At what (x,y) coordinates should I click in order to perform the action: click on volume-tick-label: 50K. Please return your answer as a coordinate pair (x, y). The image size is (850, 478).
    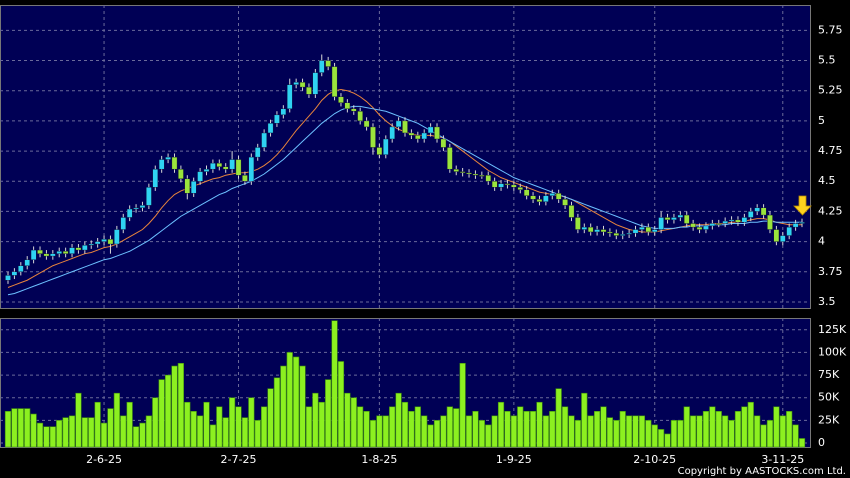
    Looking at the image, I should click on (829, 397).